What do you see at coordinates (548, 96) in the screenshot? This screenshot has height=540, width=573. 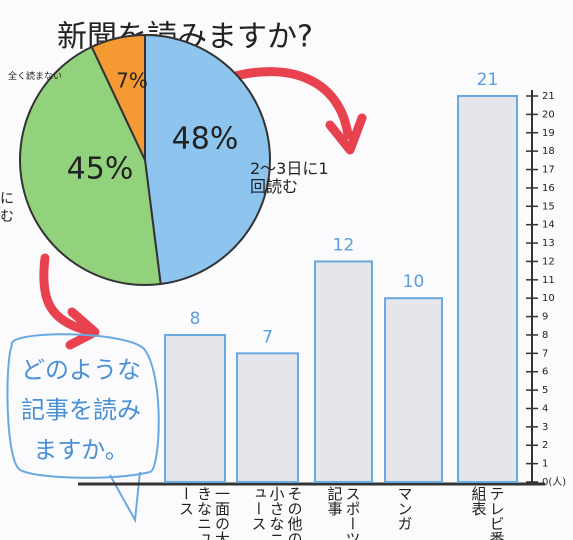 I see `y-tick-label: 21` at bounding box center [548, 96].